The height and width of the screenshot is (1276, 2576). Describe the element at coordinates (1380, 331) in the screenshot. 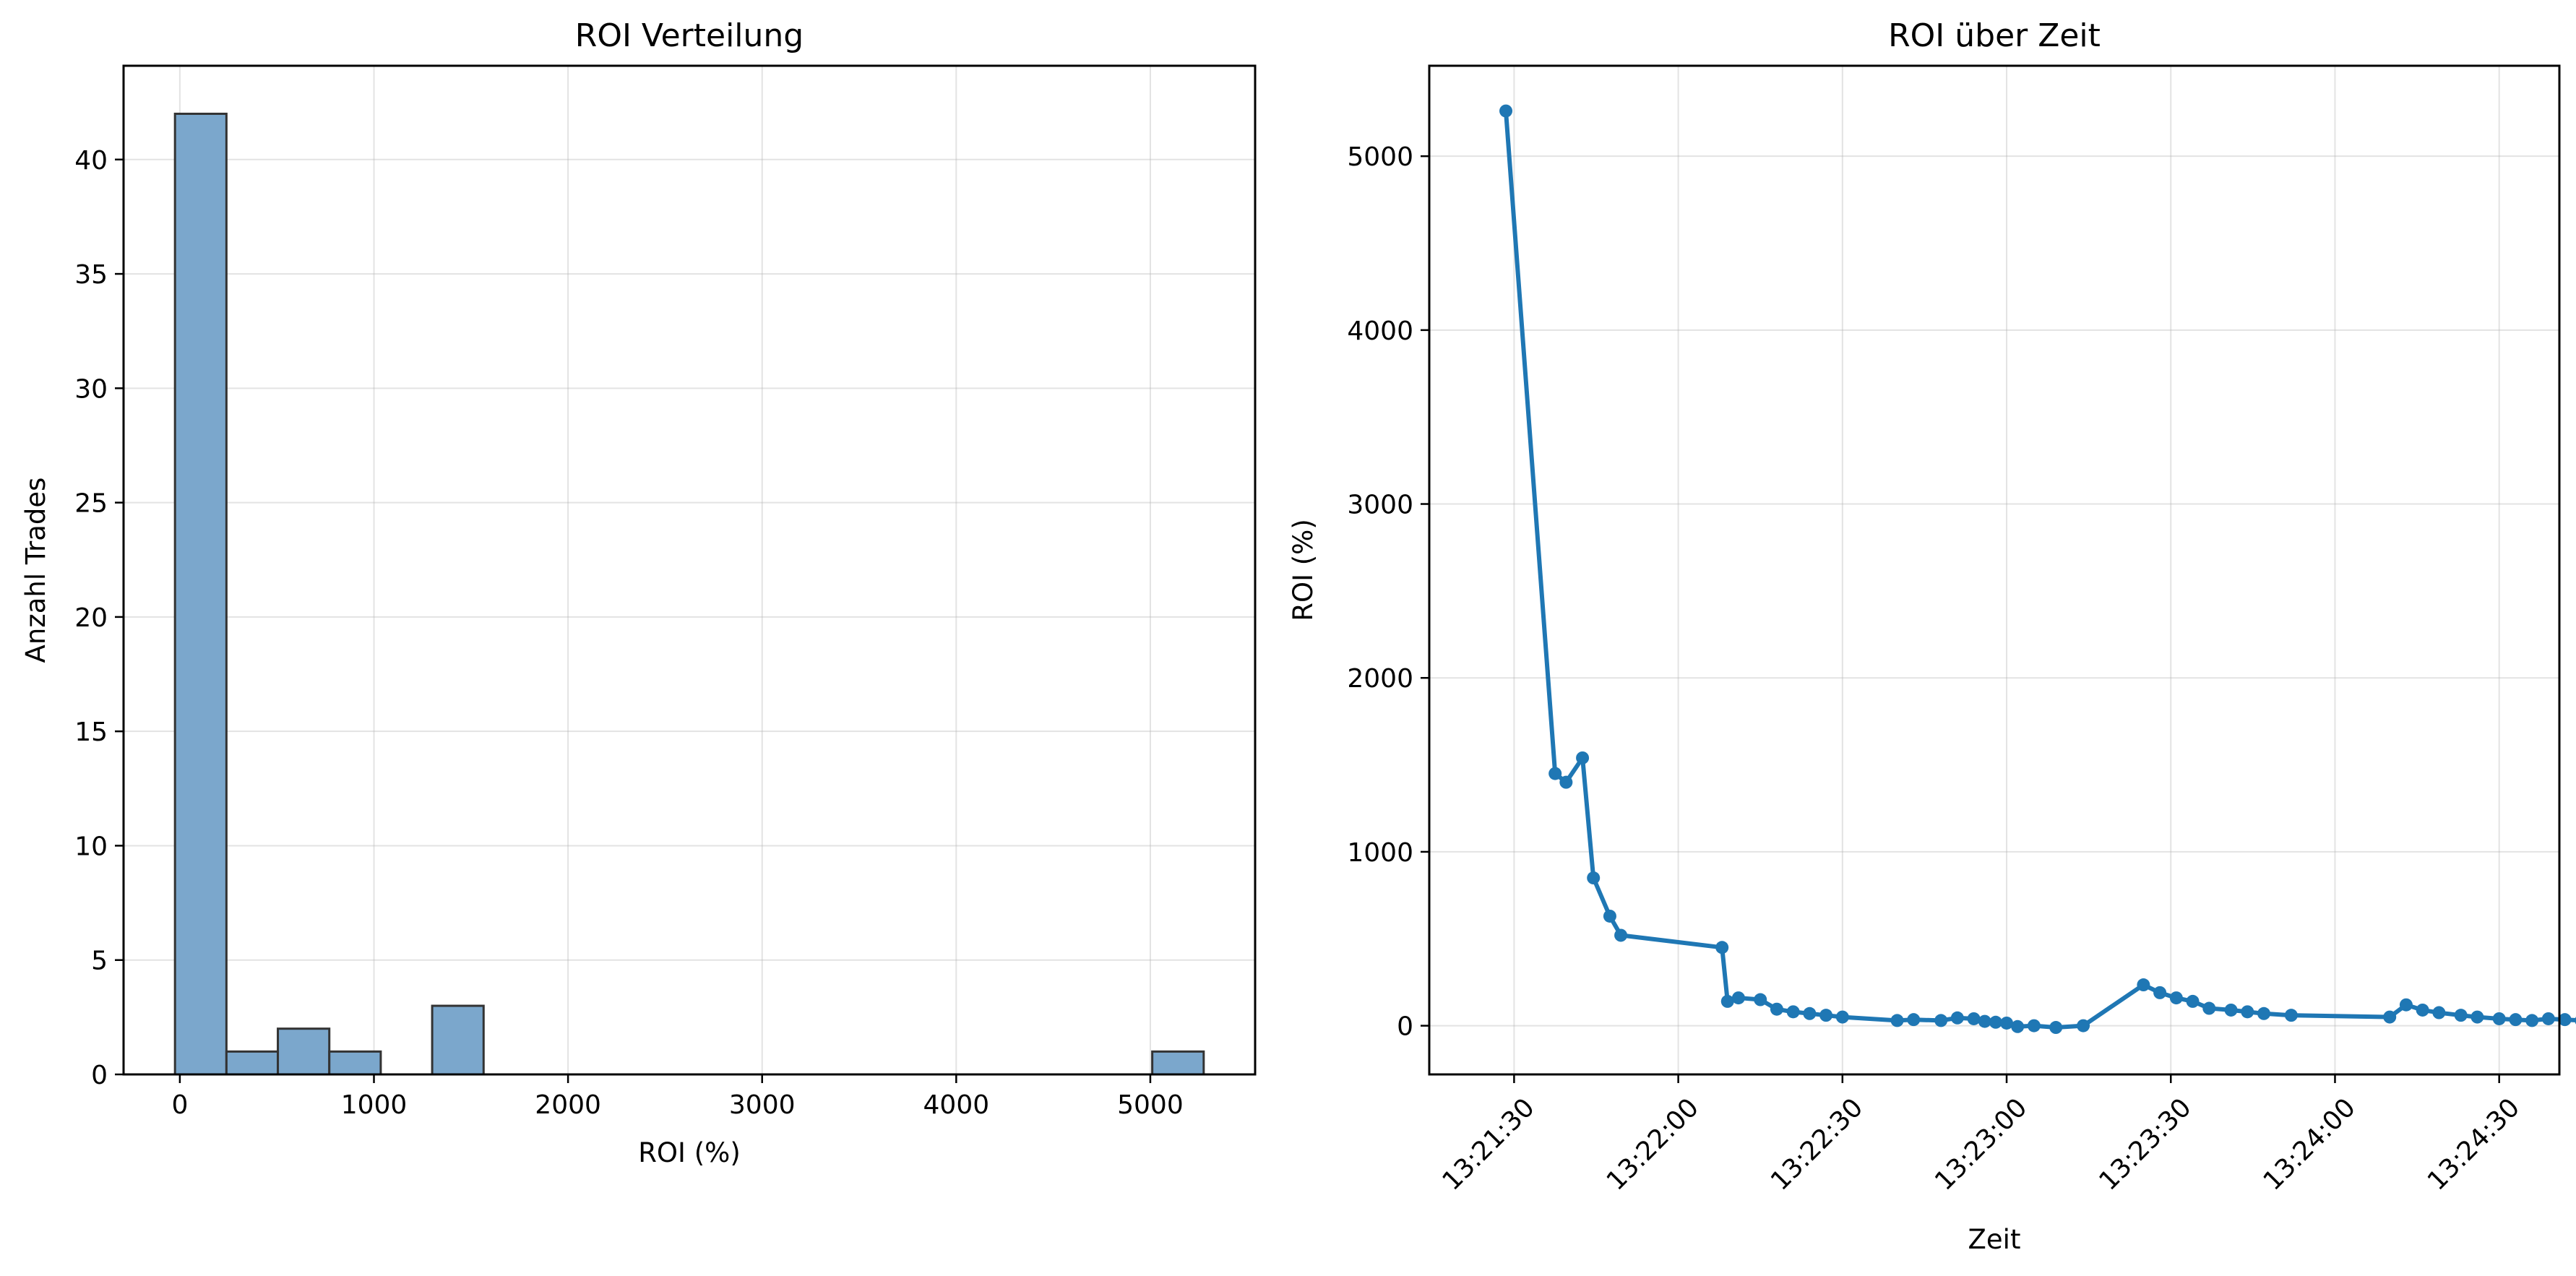

I see `line-chart-y-tick-label: 4000` at that location.